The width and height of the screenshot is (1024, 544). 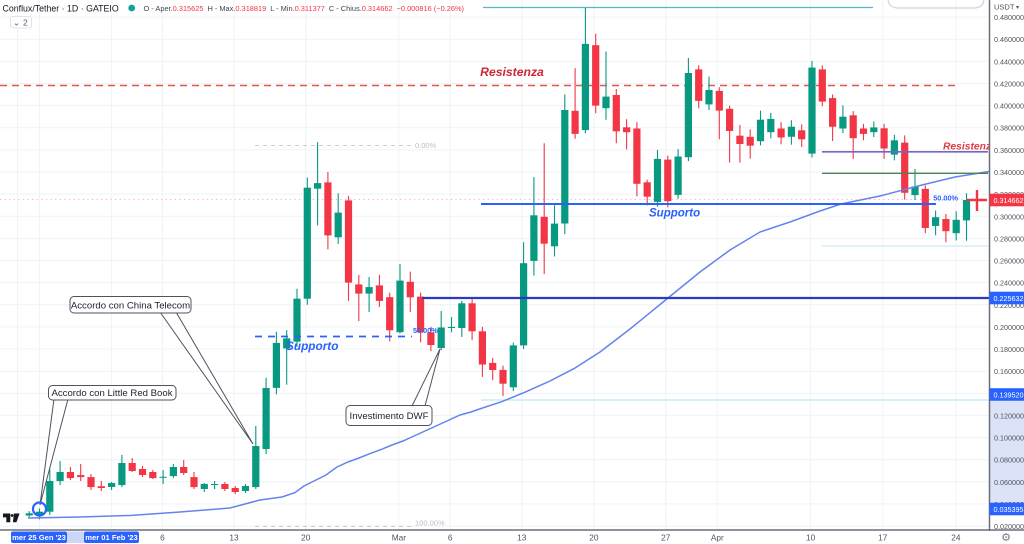 I want to click on svg-text: 0.480000, so click(x=1009, y=17).